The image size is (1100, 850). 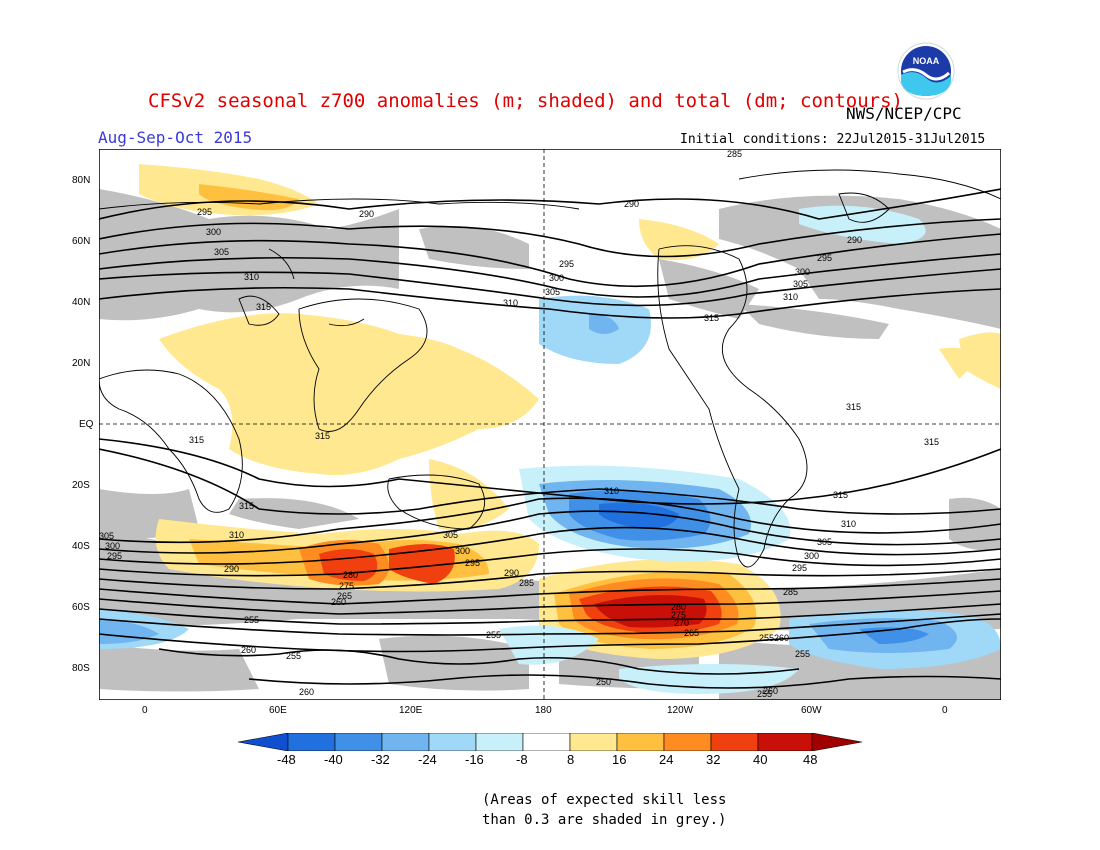 I want to click on initial-conditions: Initial conditions: 22Jul2015-31Jul2015, so click(x=833, y=139).